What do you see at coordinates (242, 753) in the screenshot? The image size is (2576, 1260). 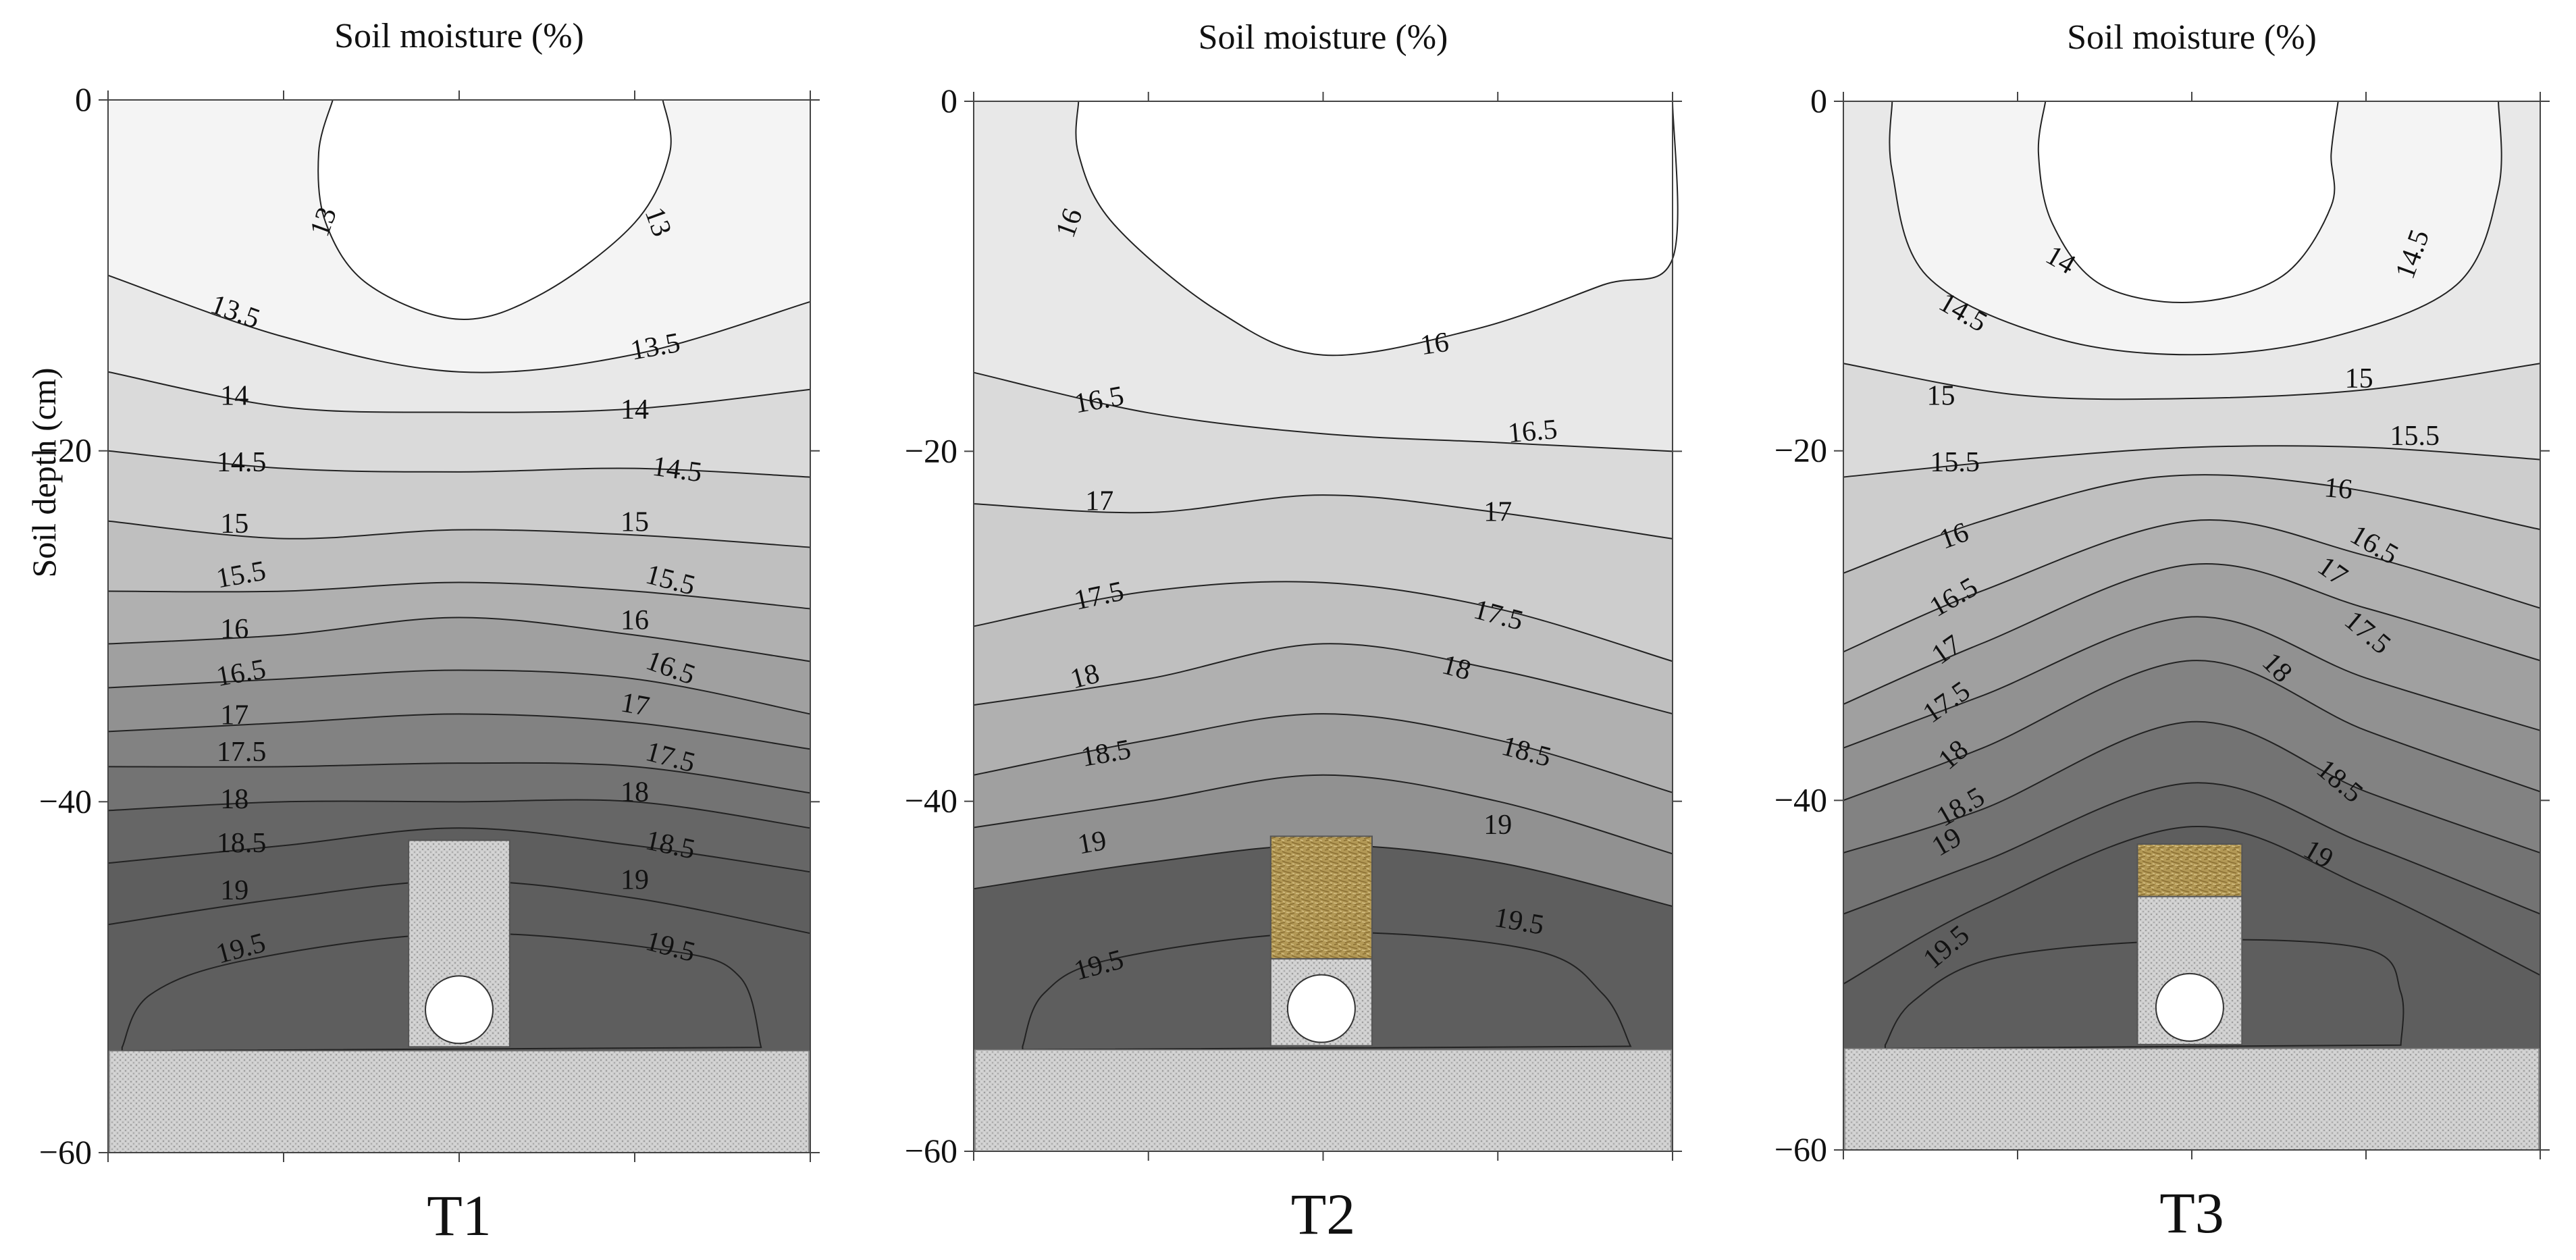 I see `contour-label: 17.5` at bounding box center [242, 753].